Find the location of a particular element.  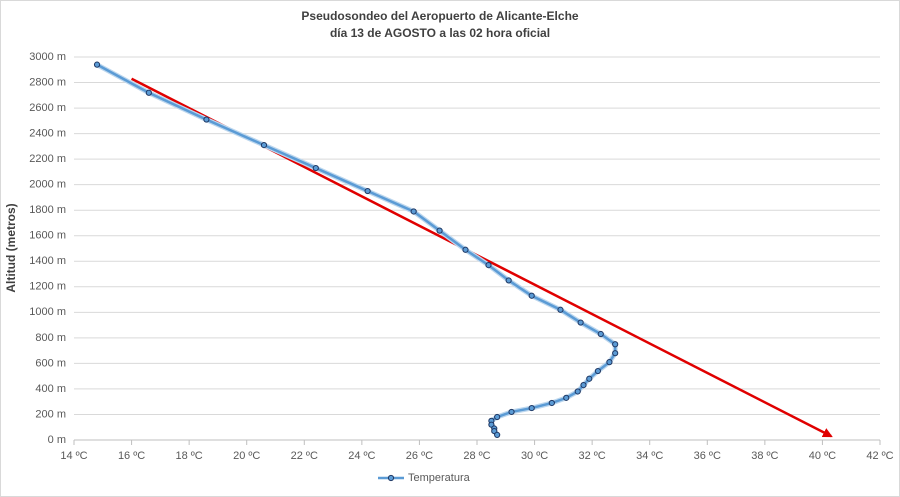

y-tick-label: 2000 m is located at coordinates (47, 185).